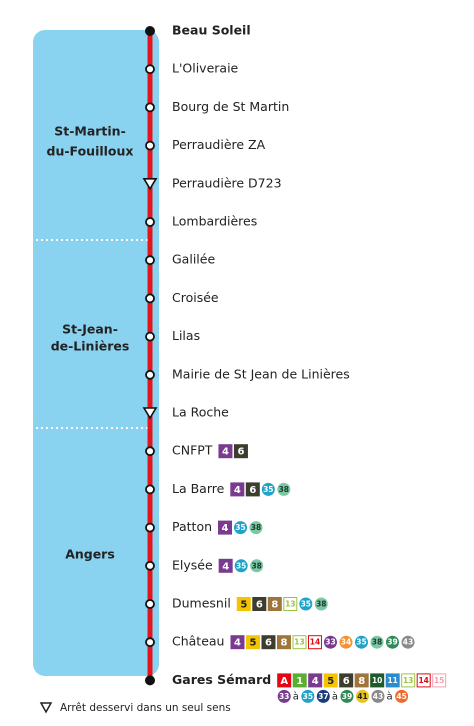 The width and height of the screenshot is (474, 726). I want to click on badge-label: 1, so click(299, 681).